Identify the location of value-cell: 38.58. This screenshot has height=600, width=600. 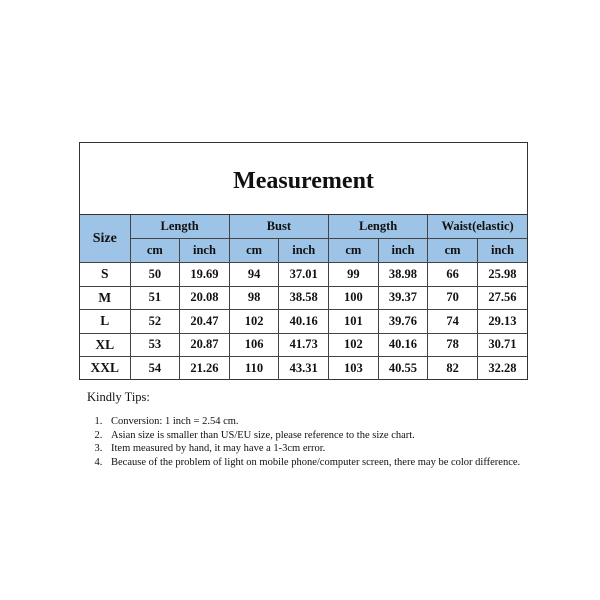
(303, 297).